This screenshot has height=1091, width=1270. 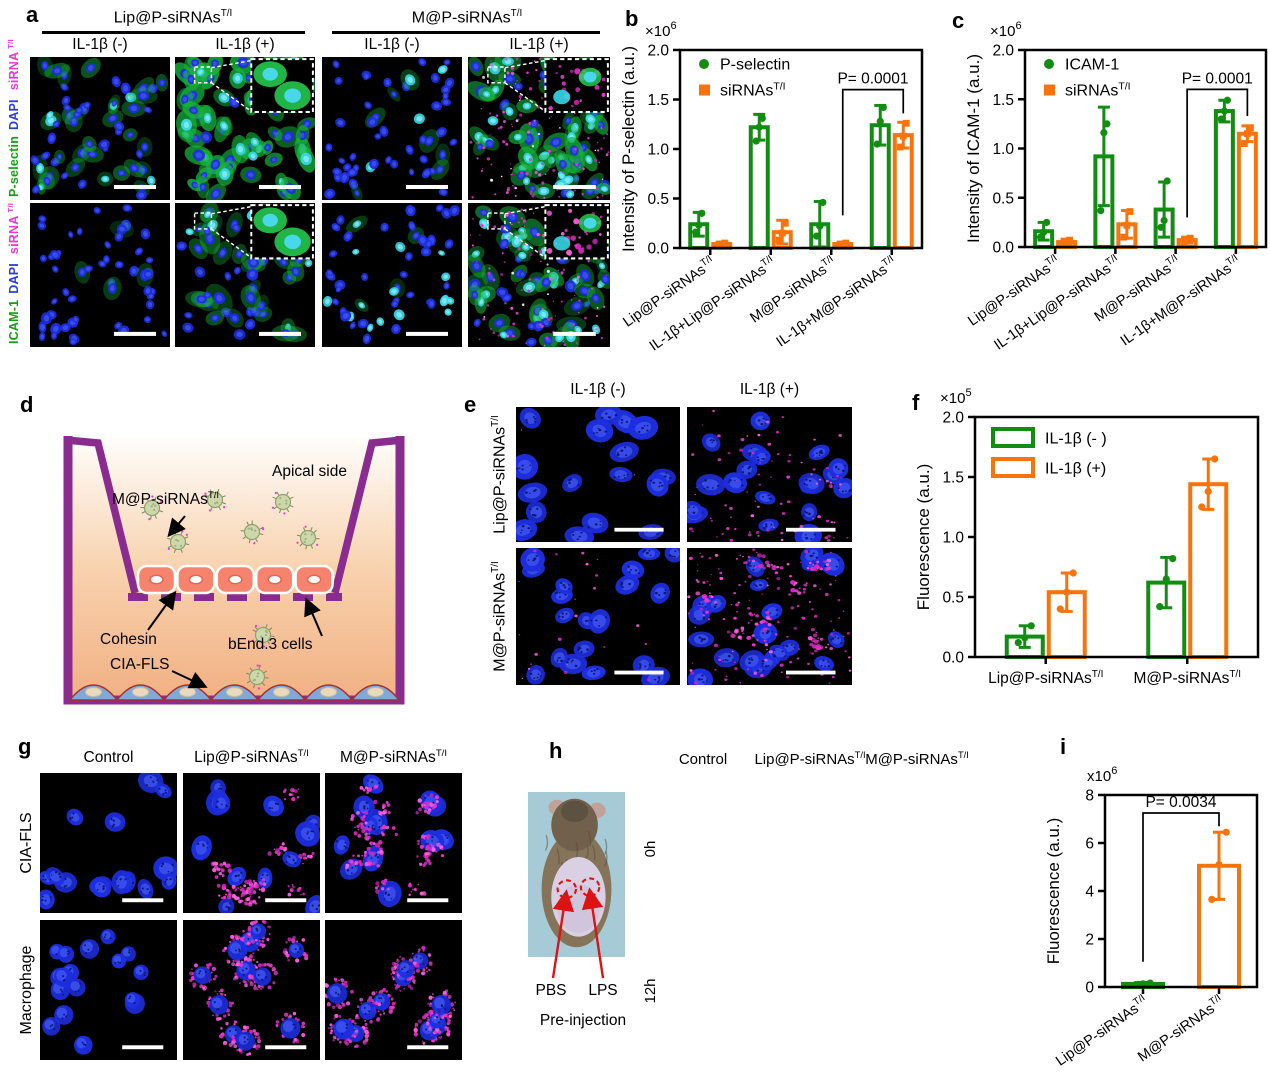 What do you see at coordinates (598, 474) in the screenshot?
I see `micrograph-e-lip-il1b-neg` at bounding box center [598, 474].